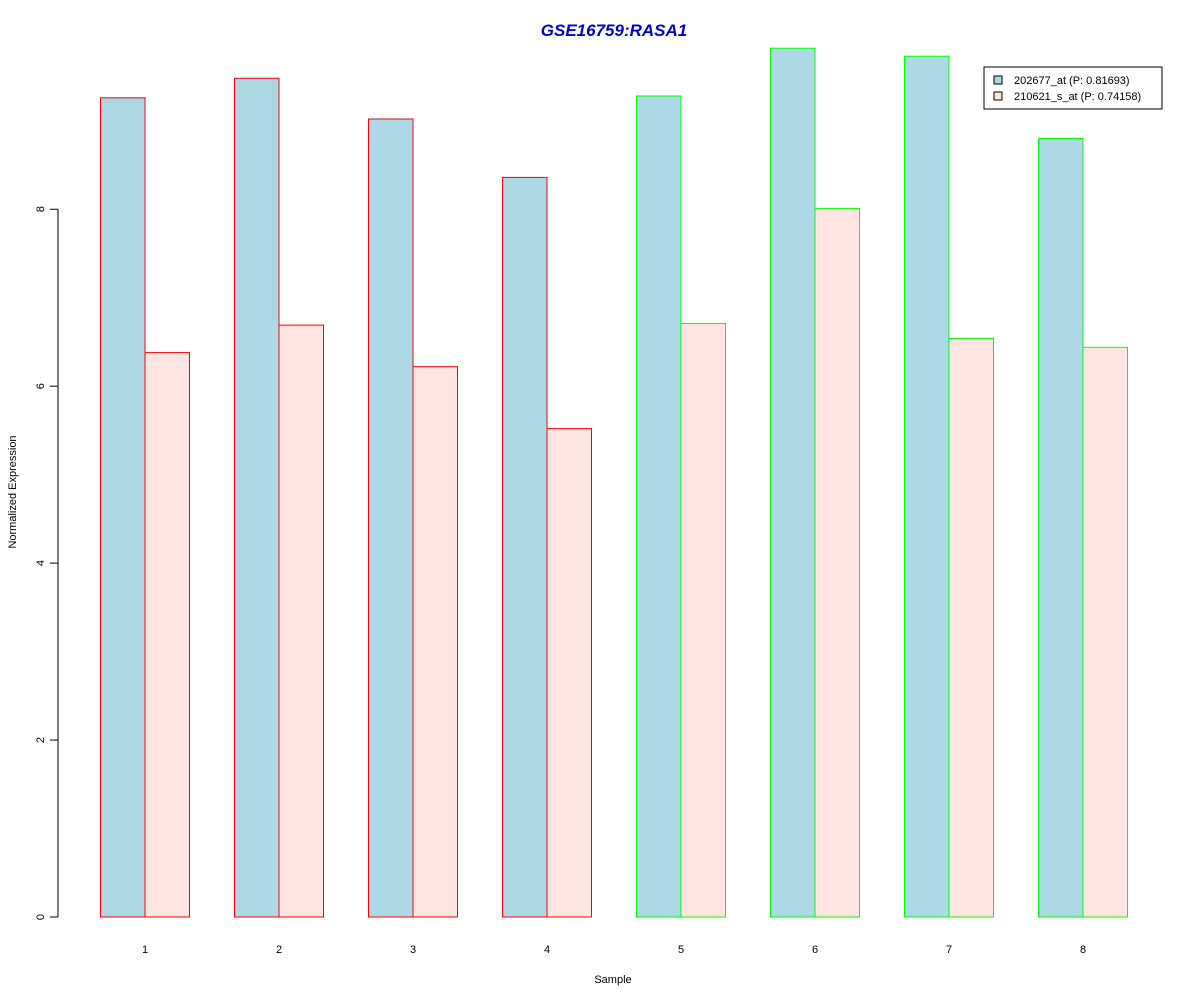 The height and width of the screenshot is (1000, 1200). I want to click on x-axis-label: Sample, so click(612, 980).